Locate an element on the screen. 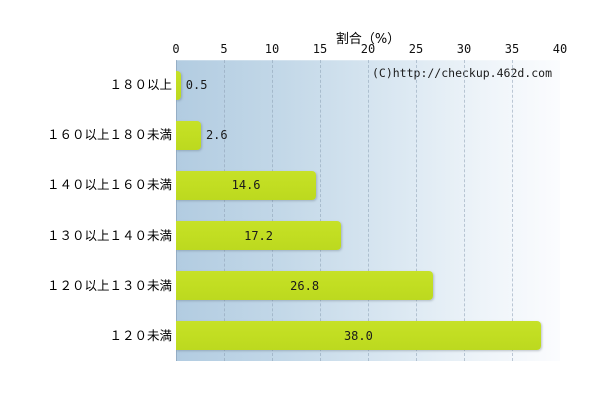 The width and height of the screenshot is (600, 400). bar-value-label: 14.6 is located at coordinates (246, 185).